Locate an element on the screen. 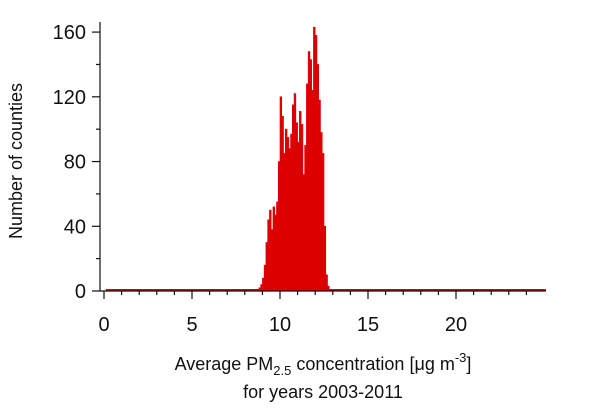  x-tick-label-5: 5 is located at coordinates (191, 325).